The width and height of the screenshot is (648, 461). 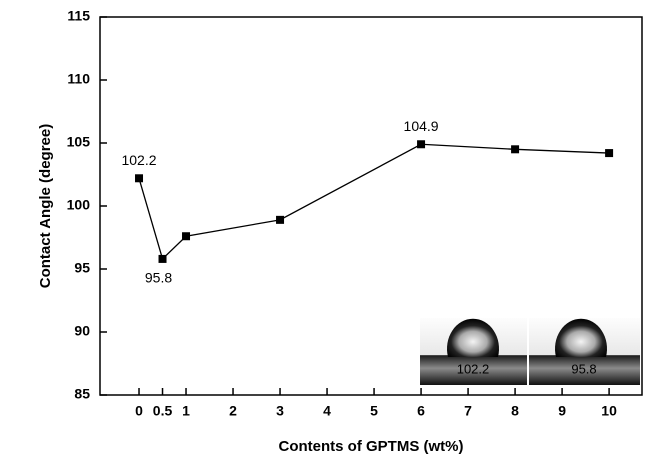 What do you see at coordinates (468, 411) in the screenshot?
I see `x-tick-label: 7` at bounding box center [468, 411].